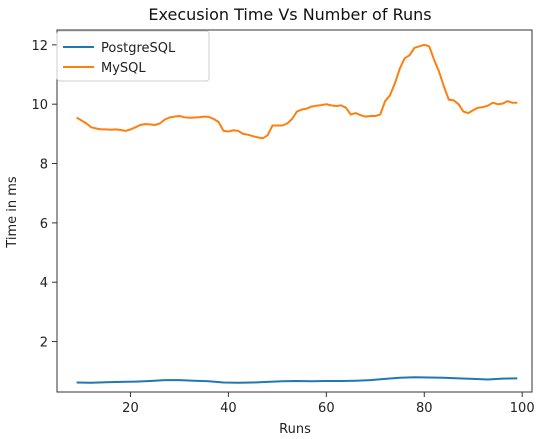 This screenshot has width=550, height=439. I want to click on chart-title: Execusion Time Vs Number of Runs, so click(289, 14).